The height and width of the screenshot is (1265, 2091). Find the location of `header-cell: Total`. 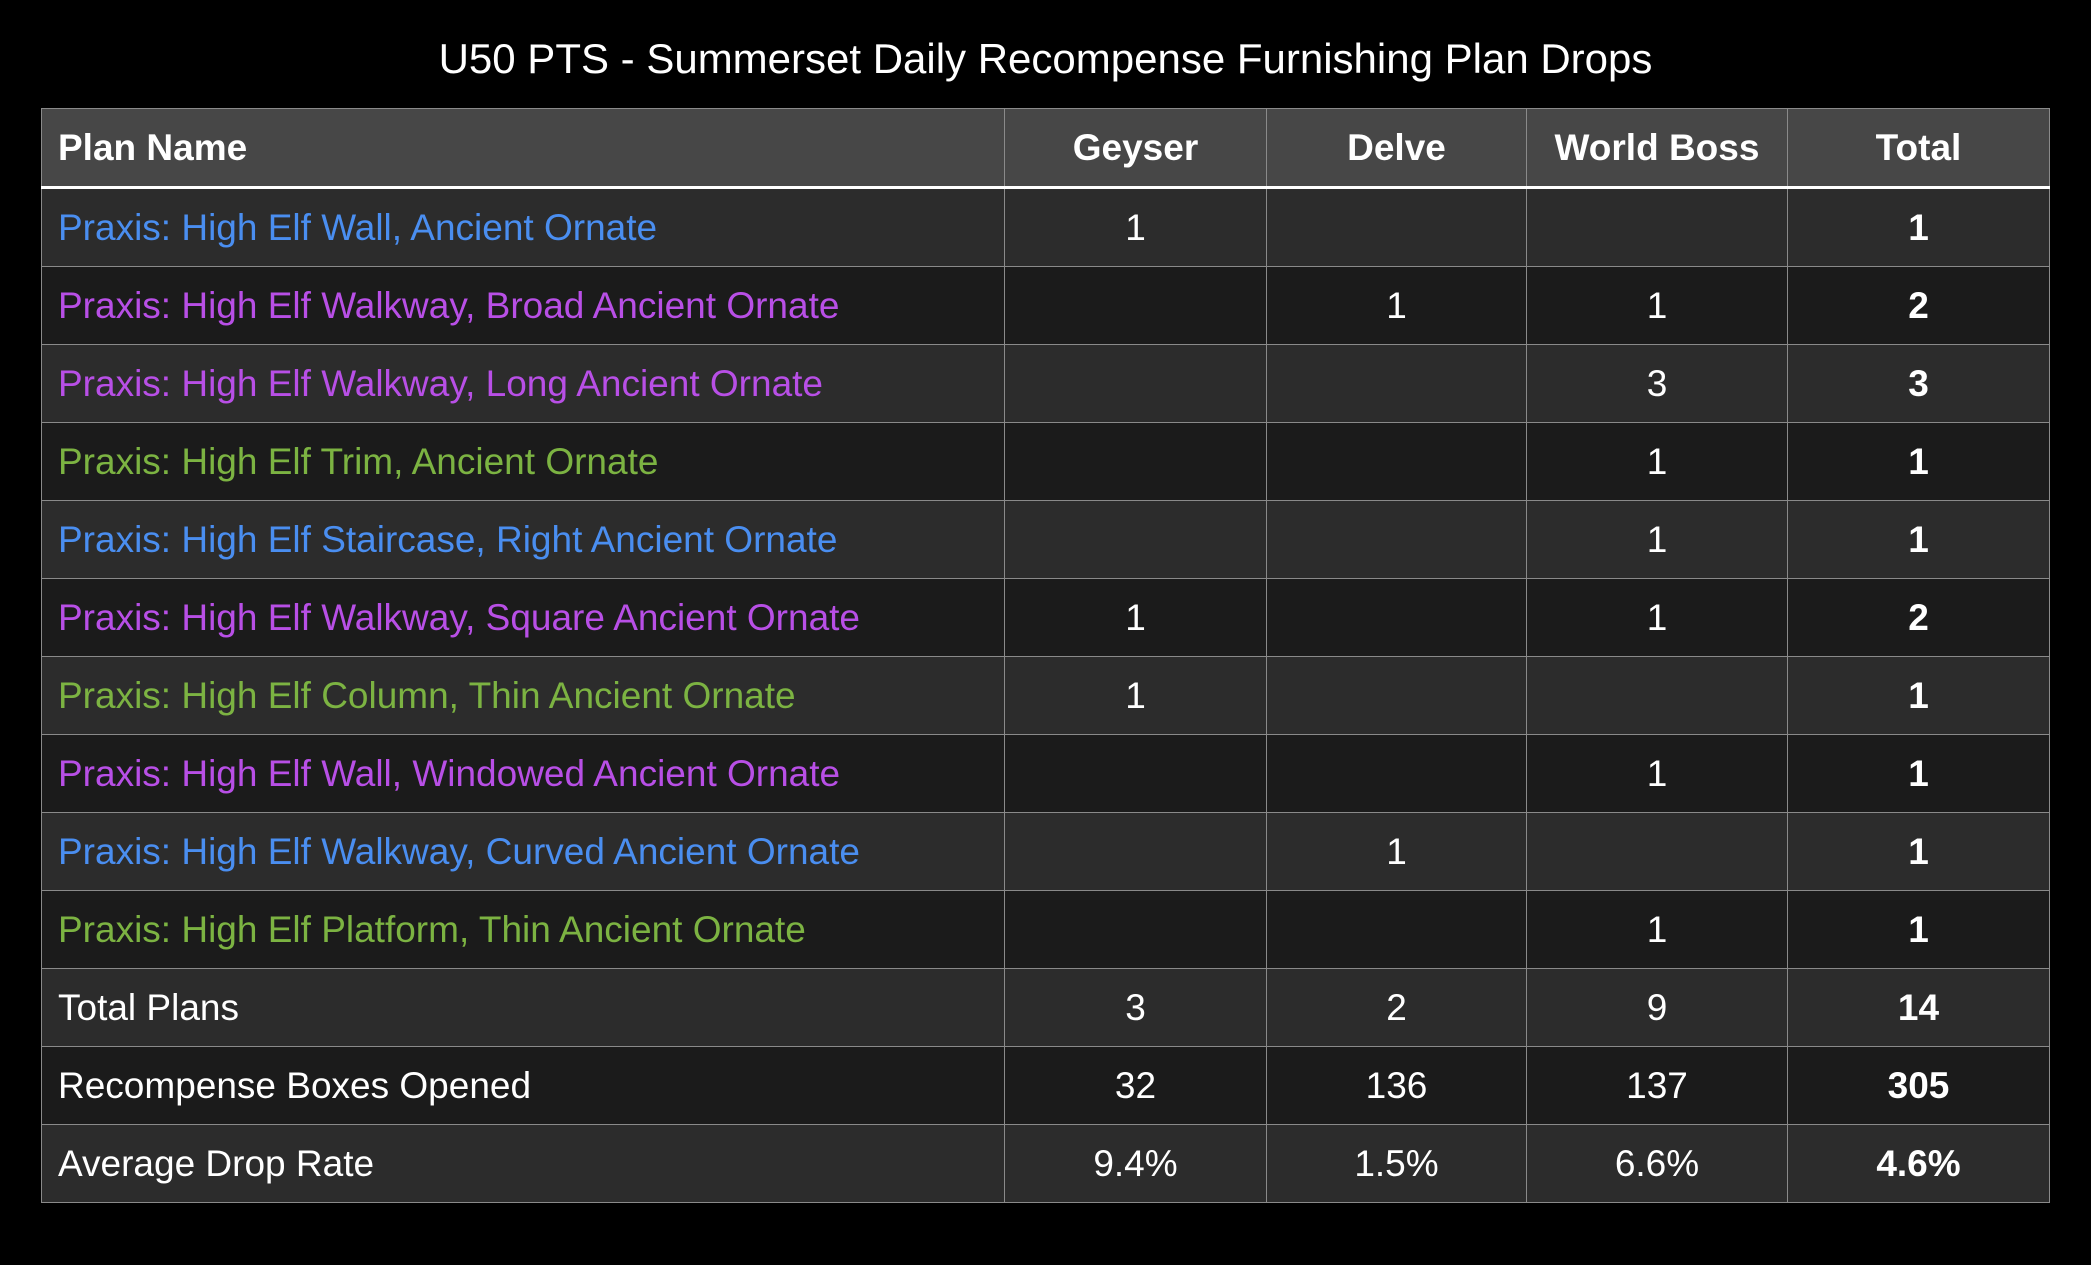

header-cell: Total is located at coordinates (1918, 148).